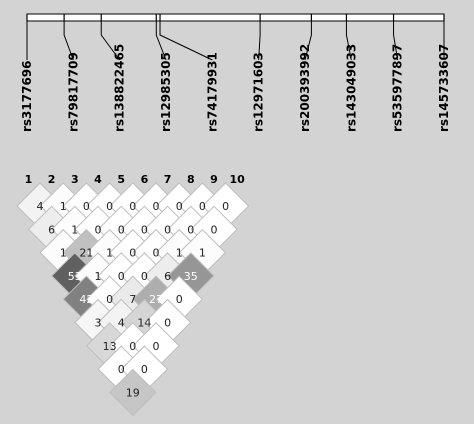  What do you see at coordinates (214, 179) in the screenshot?
I see `snp-index-label: 9` at bounding box center [214, 179].